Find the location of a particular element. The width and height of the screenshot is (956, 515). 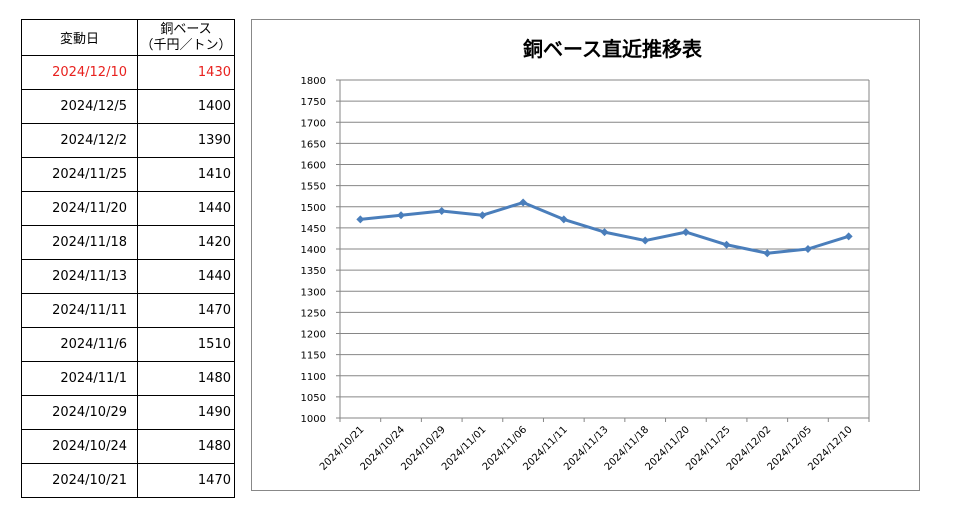

row-date: 2024/12/2 is located at coordinates (79, 140).